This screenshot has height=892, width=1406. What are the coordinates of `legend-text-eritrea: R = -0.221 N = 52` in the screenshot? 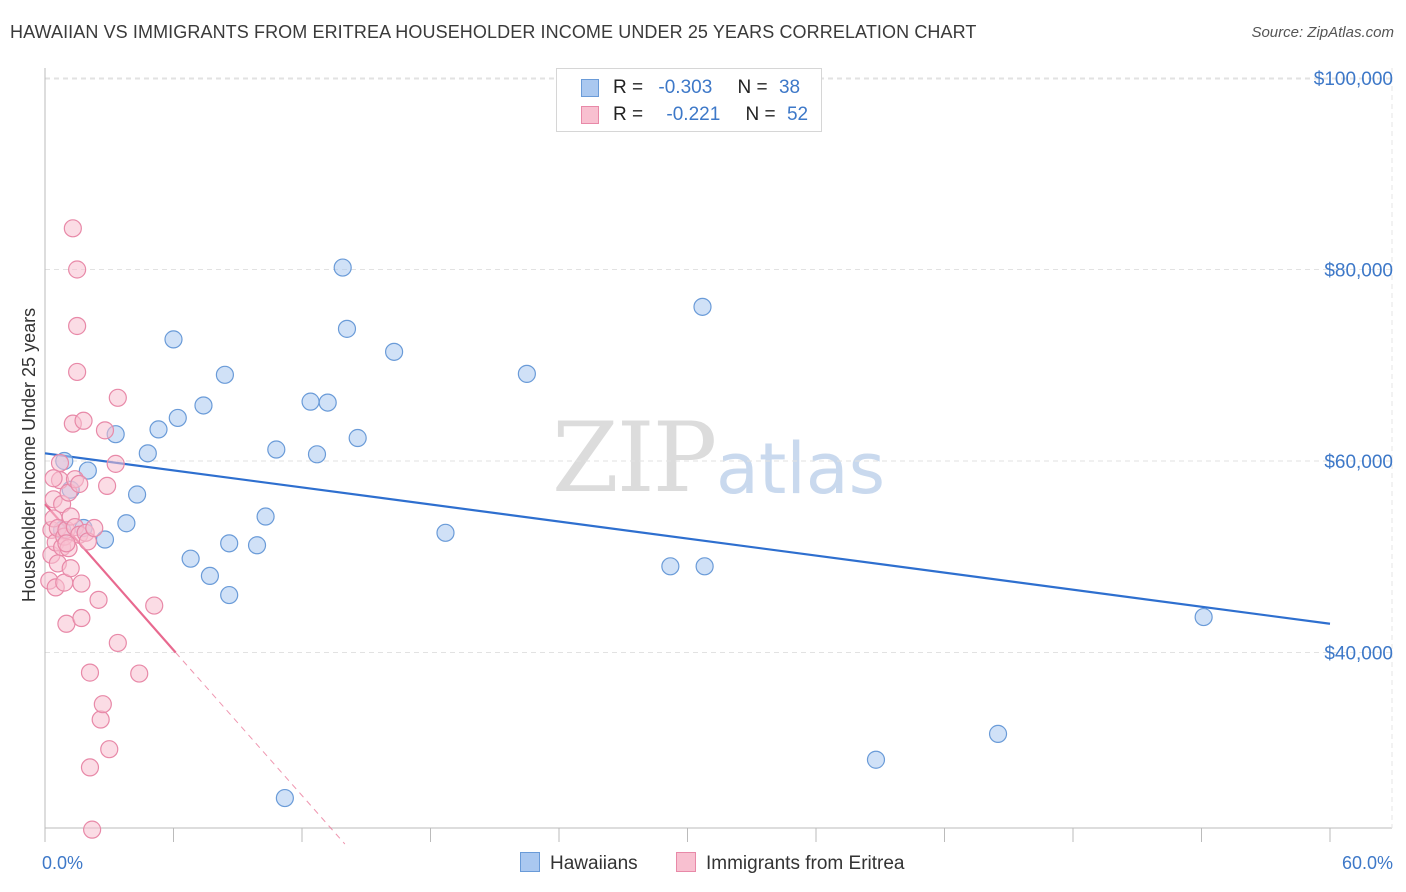 It's located at (710, 115).